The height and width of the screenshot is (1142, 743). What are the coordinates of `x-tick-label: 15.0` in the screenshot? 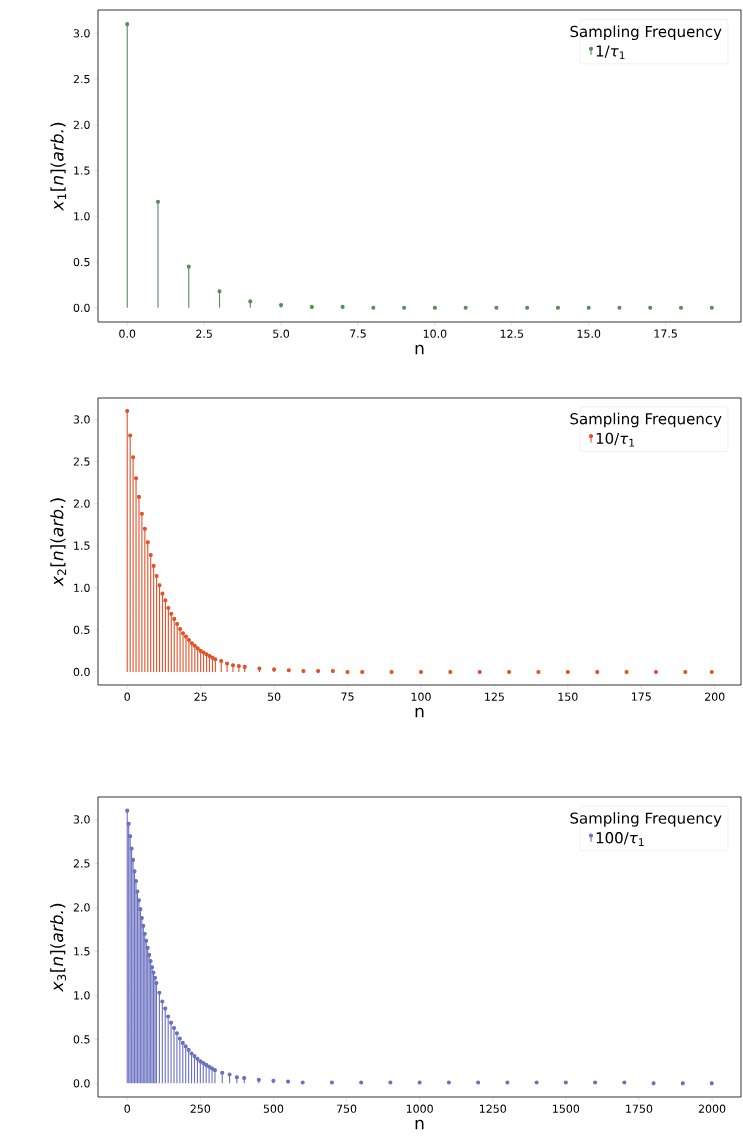 It's located at (589, 333).